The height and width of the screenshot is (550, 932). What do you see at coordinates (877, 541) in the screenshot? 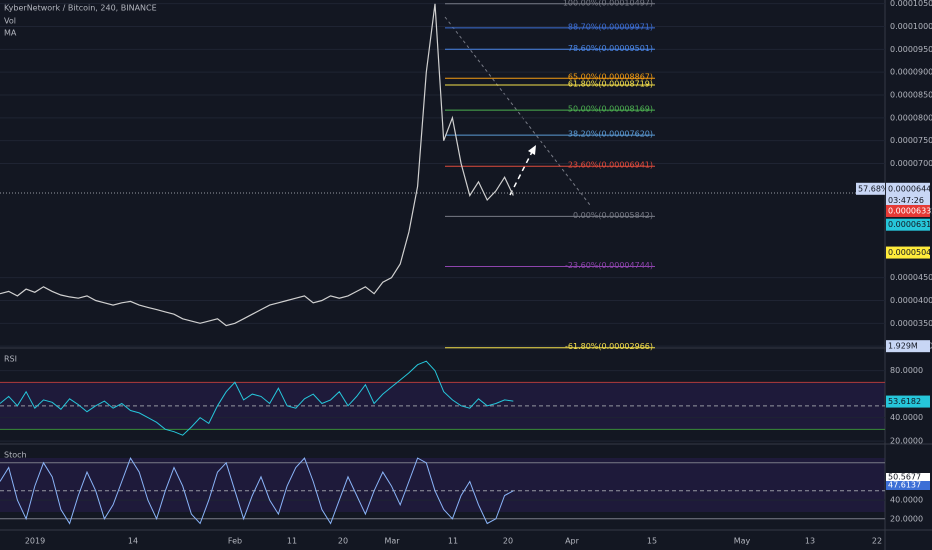
I see `x-tick-label: 22` at bounding box center [877, 541].